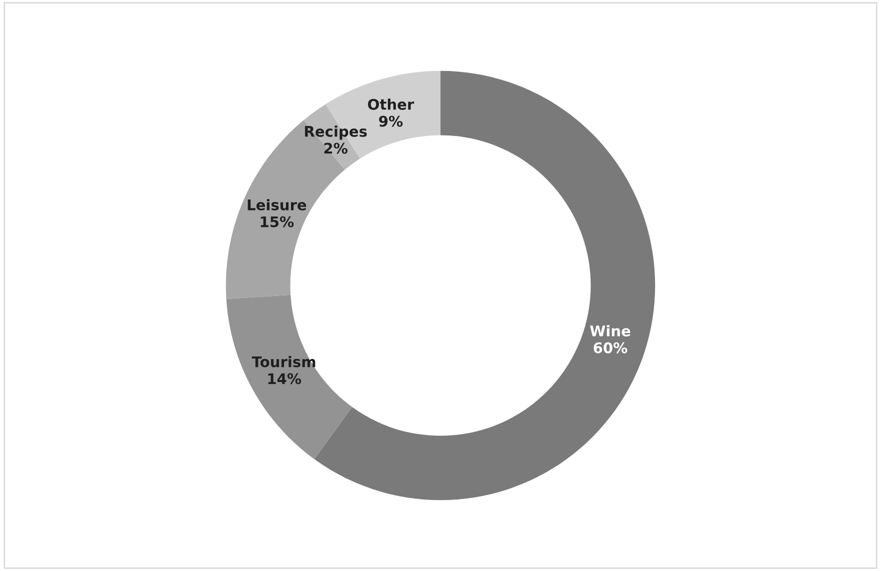  I want to click on data-label: 15%, so click(277, 222).